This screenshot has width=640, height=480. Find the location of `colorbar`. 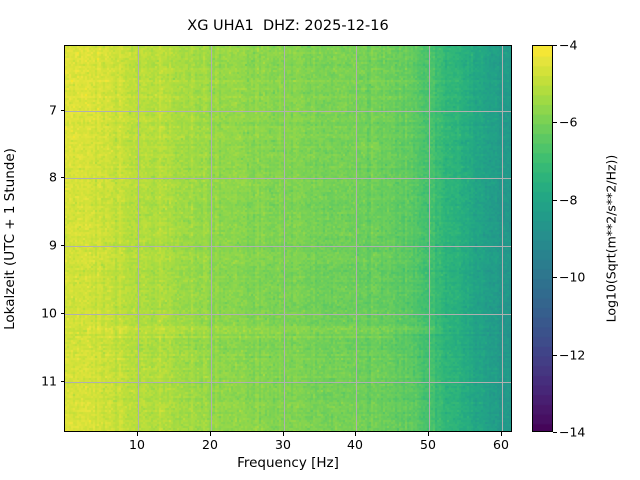

colorbar is located at coordinates (542, 238).